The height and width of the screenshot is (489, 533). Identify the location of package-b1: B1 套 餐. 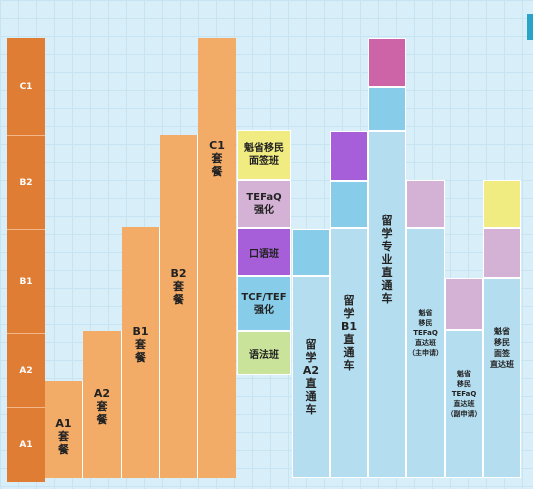
(141, 352).